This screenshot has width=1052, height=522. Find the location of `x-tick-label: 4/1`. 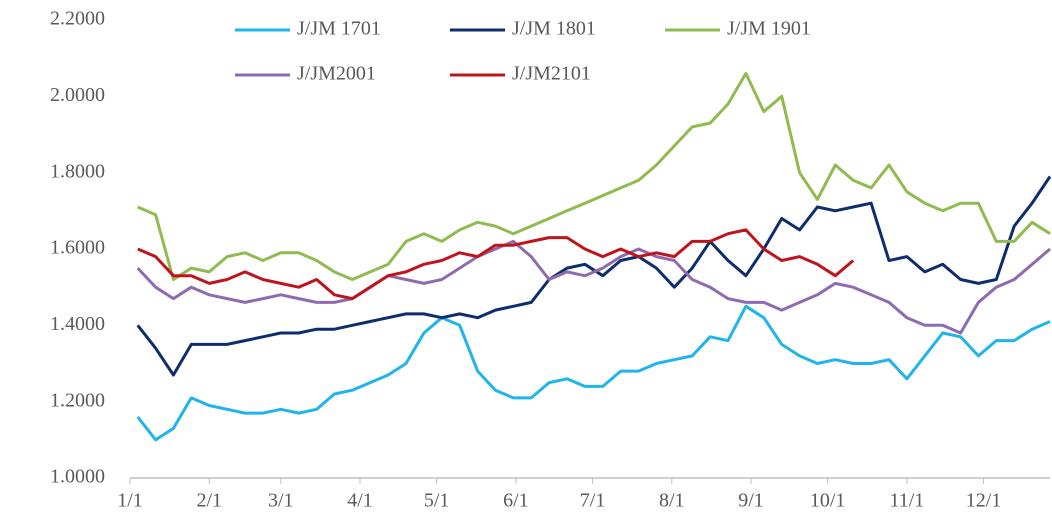

x-tick-label: 4/1 is located at coordinates (360, 501).